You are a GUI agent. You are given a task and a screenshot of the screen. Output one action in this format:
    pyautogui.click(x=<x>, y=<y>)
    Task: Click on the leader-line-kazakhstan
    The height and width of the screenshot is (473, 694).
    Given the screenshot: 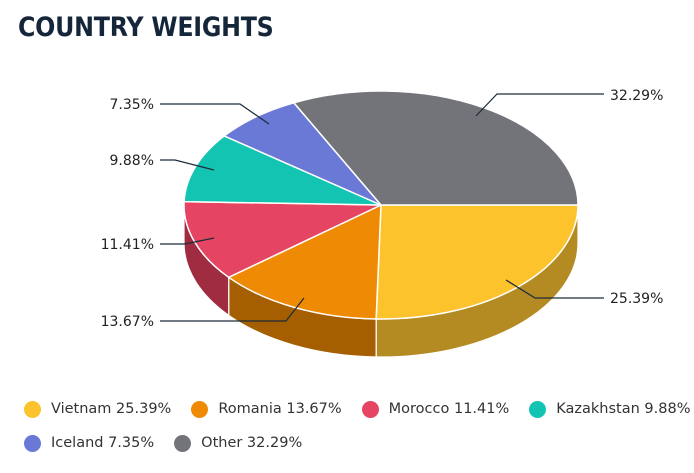 What is the action you would take?
    pyautogui.click(x=187, y=165)
    